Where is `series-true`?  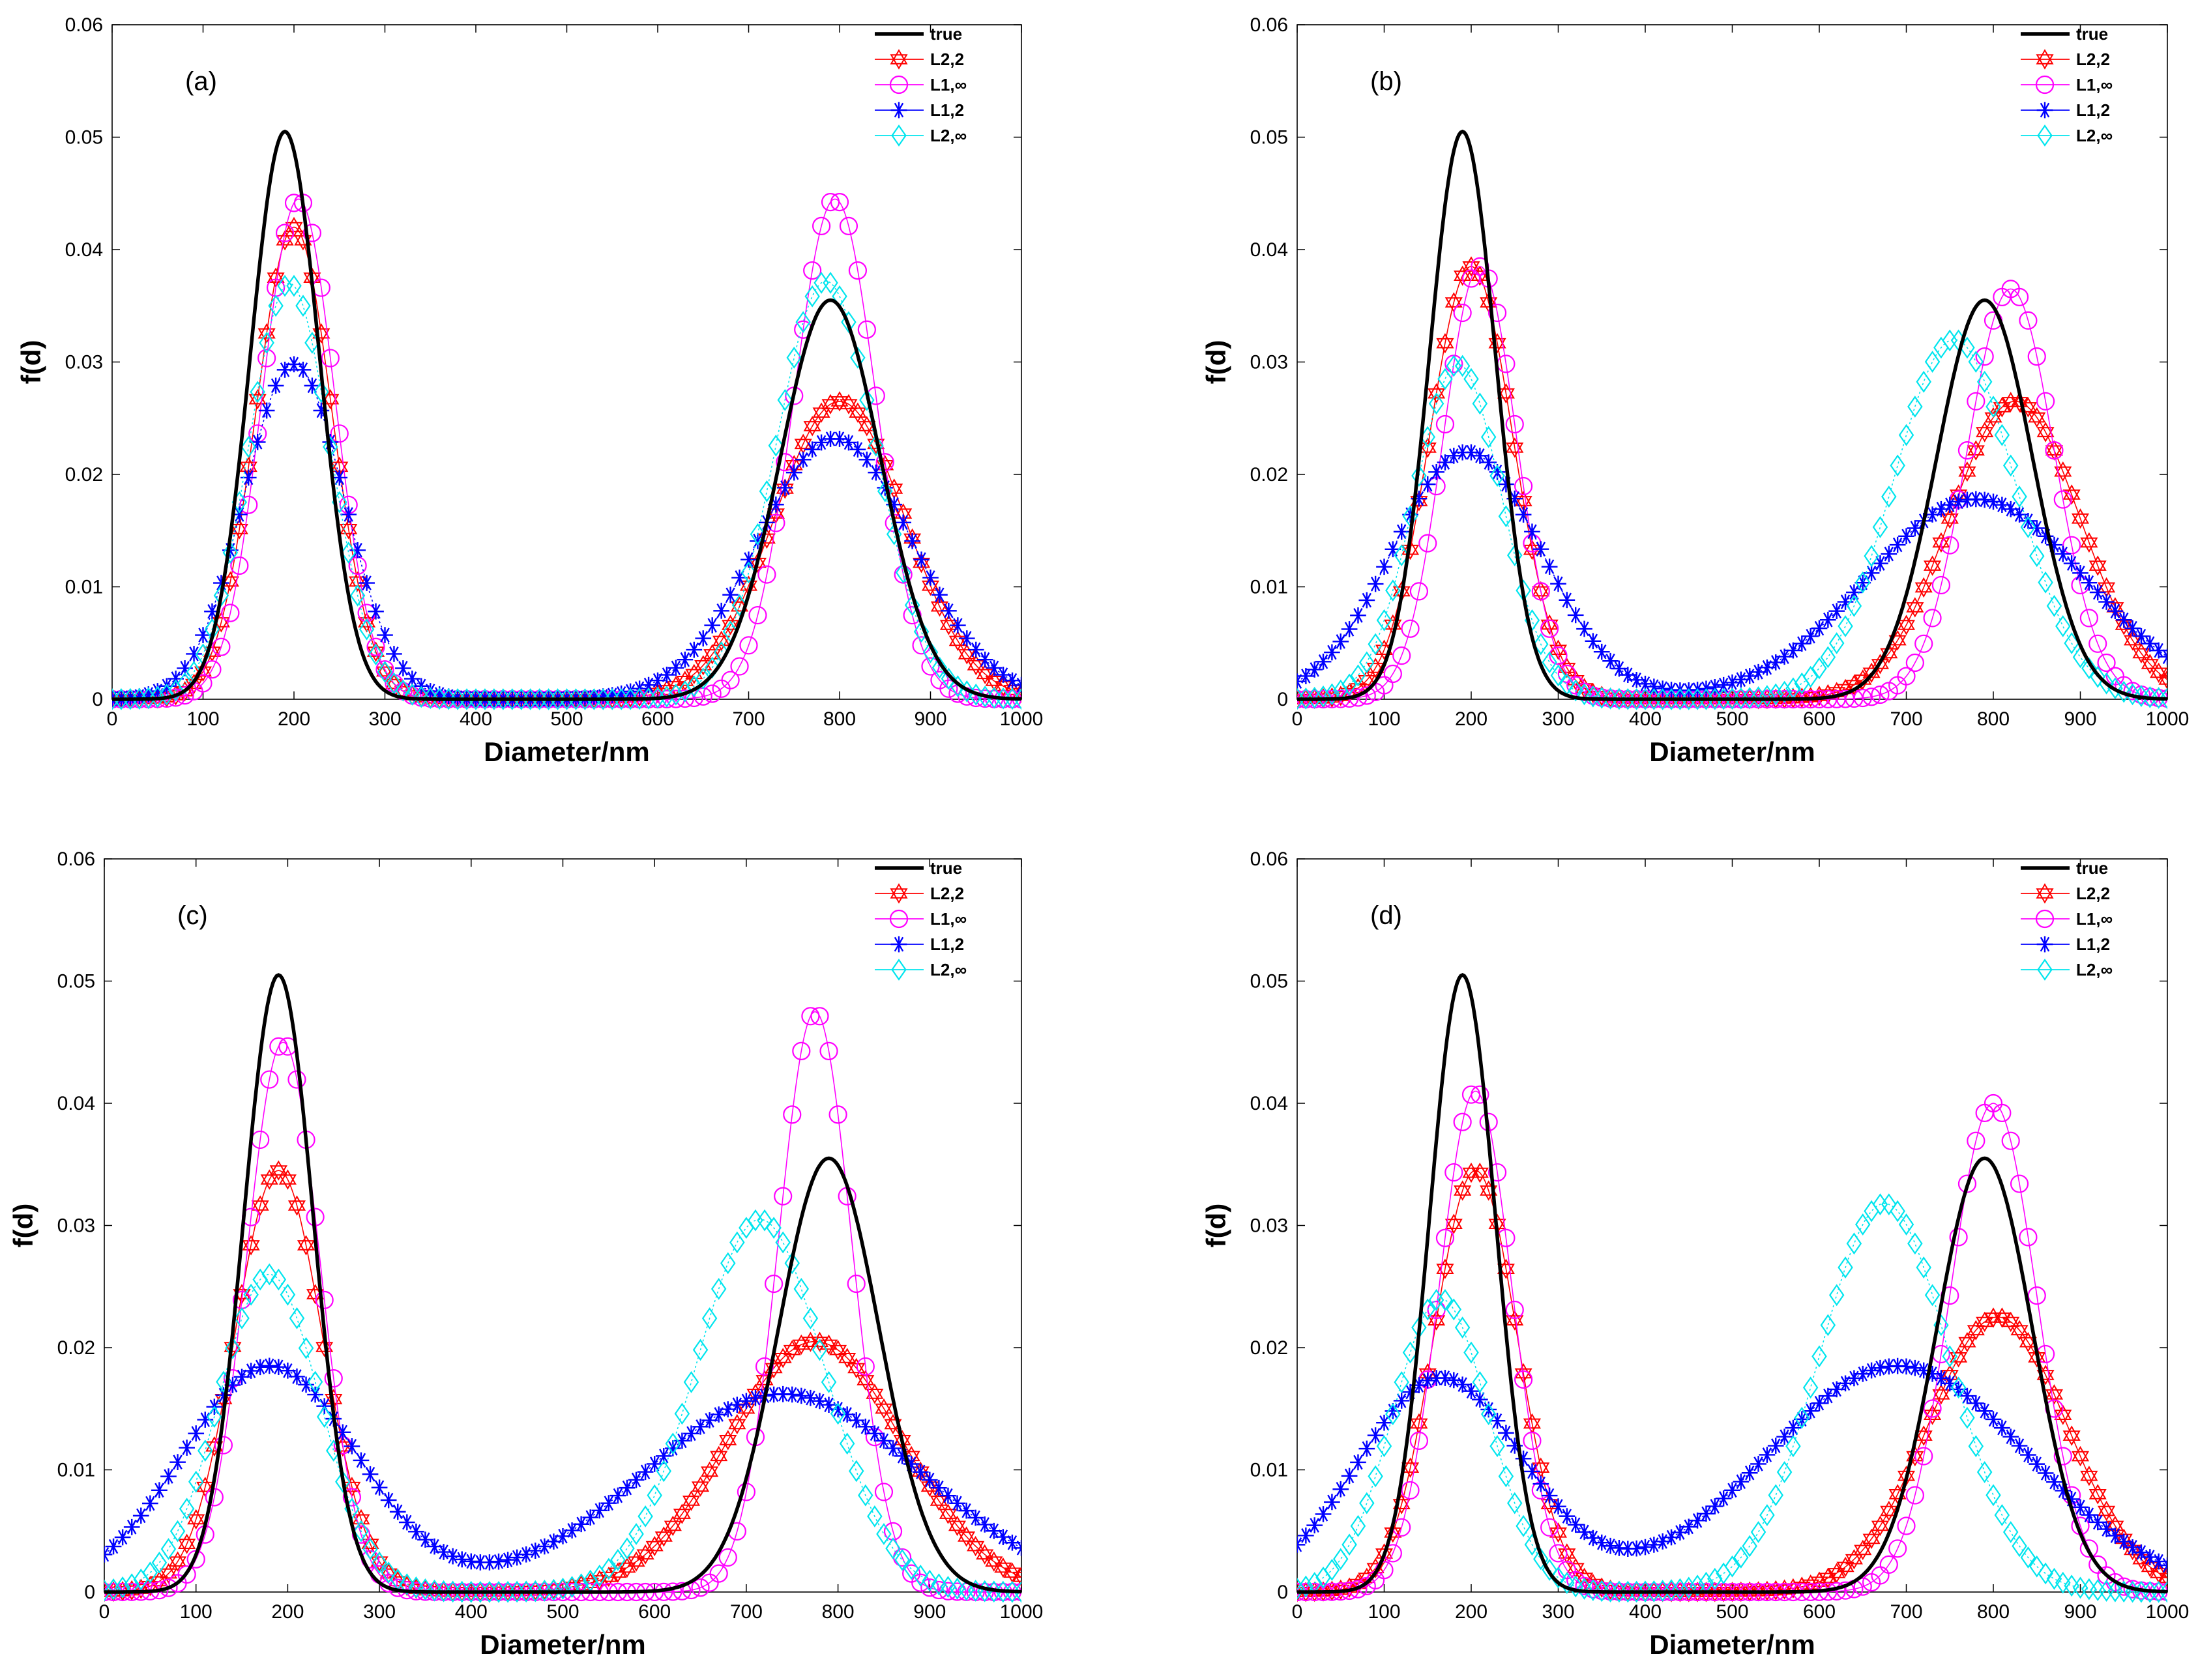
series-true is located at coordinates (1732, 1283).